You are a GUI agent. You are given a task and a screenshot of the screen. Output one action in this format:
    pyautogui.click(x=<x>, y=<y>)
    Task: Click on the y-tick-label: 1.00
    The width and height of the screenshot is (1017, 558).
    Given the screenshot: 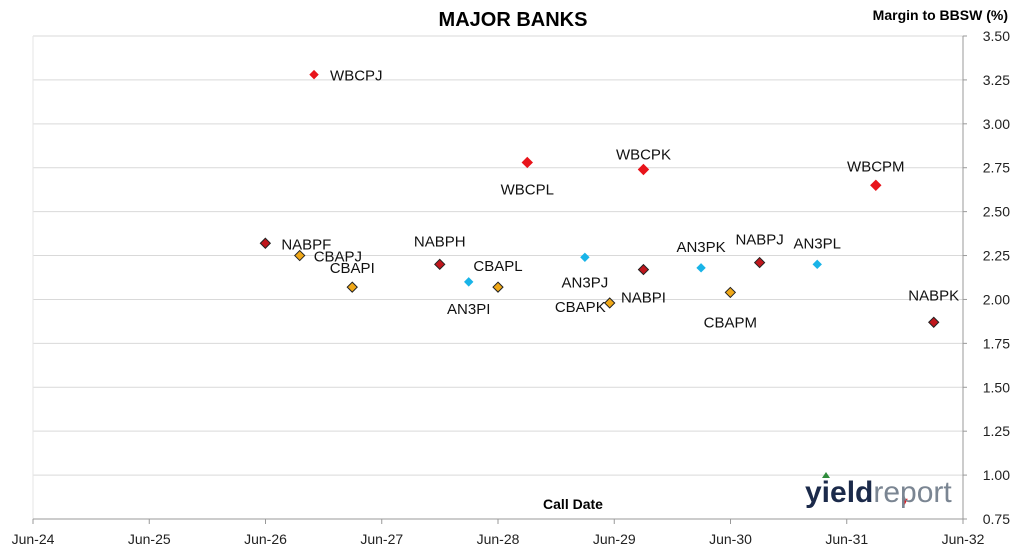 What is the action you would take?
    pyautogui.click(x=996, y=475)
    